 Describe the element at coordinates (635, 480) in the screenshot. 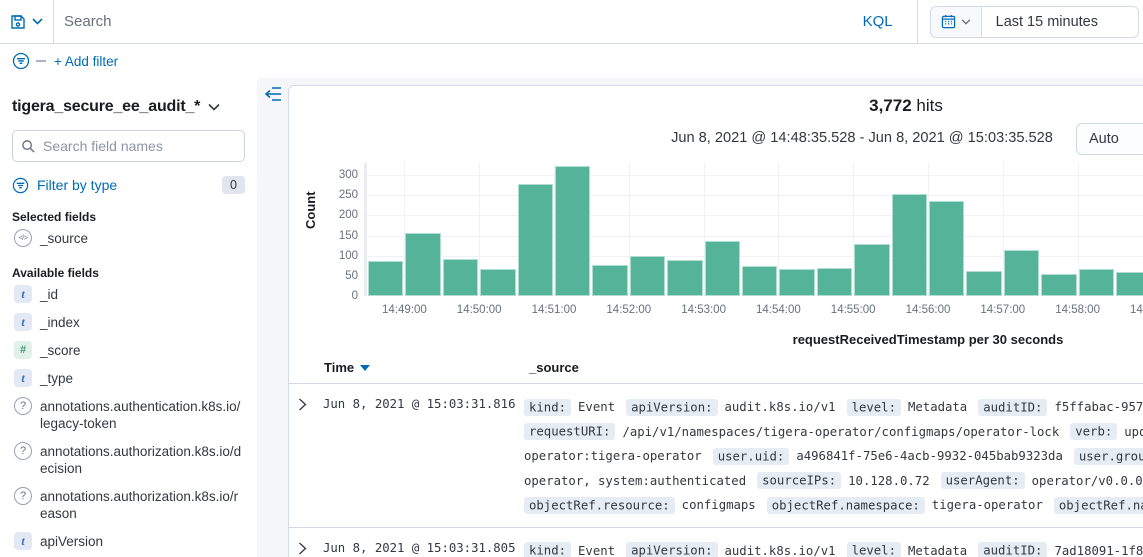

I see `source-field-value: operator, system:authenticated` at that location.